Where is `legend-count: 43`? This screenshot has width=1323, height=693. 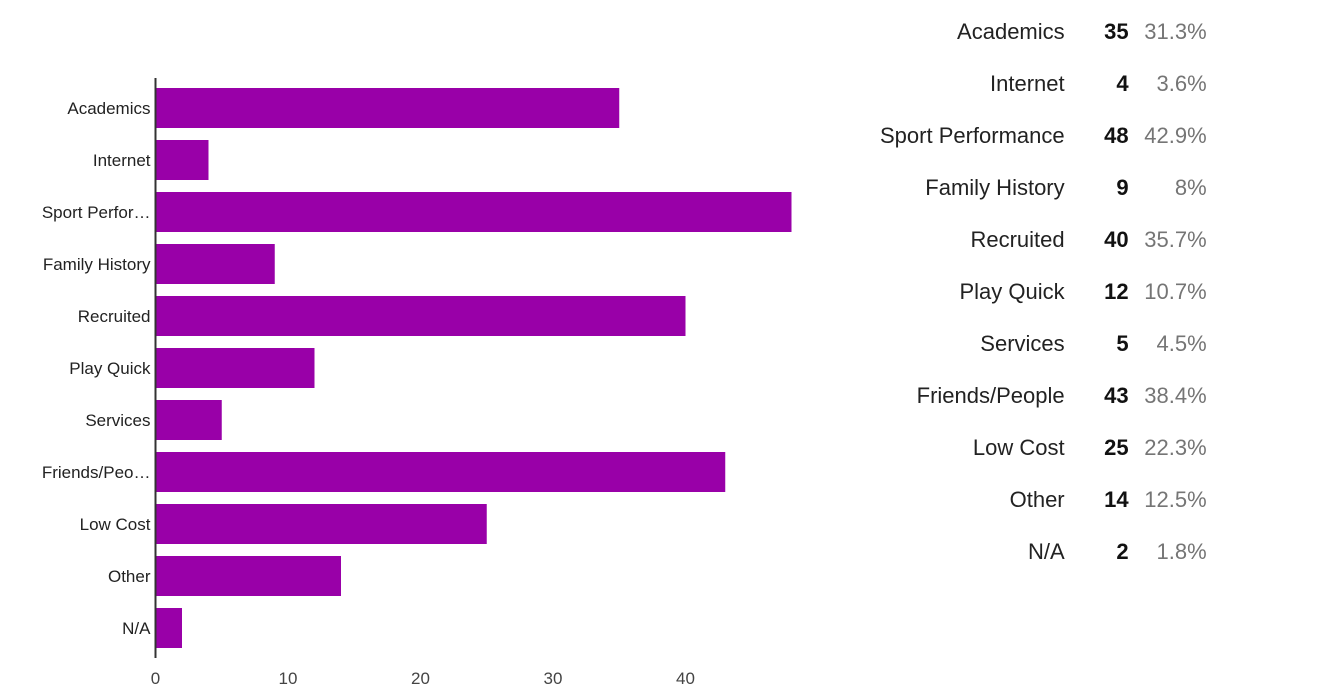 legend-count: 43 is located at coordinates (1116, 395).